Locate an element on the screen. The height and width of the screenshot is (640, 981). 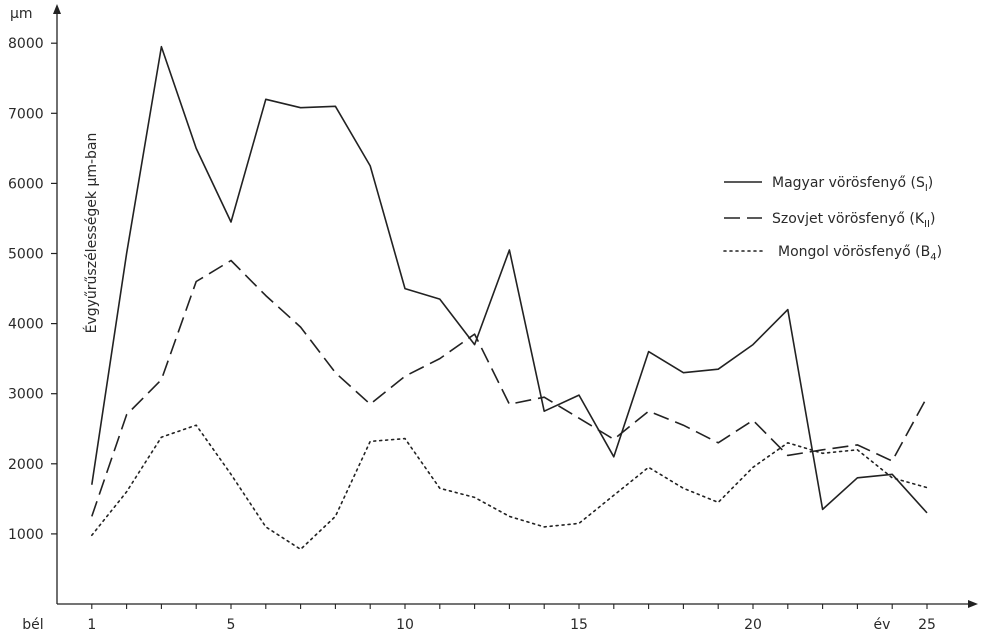
legend-label-1: Magyar vörösfenyő (SI) is located at coordinates (852, 184).